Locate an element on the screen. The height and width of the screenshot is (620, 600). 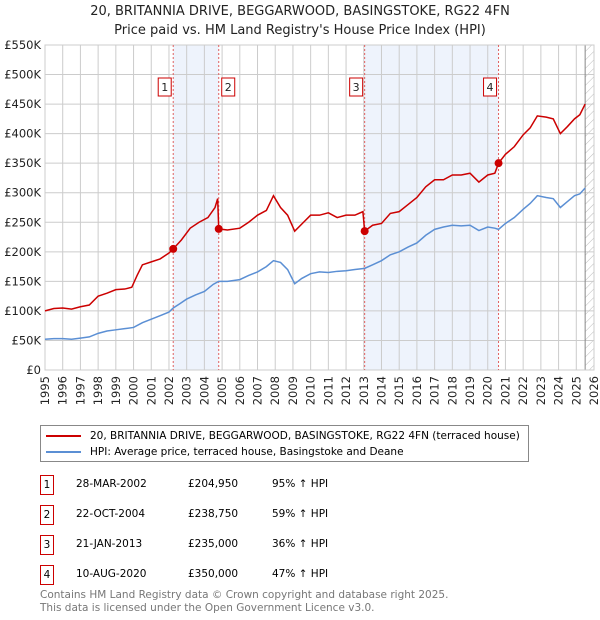
x-tick-label: 2025 is located at coordinates (576, 390).